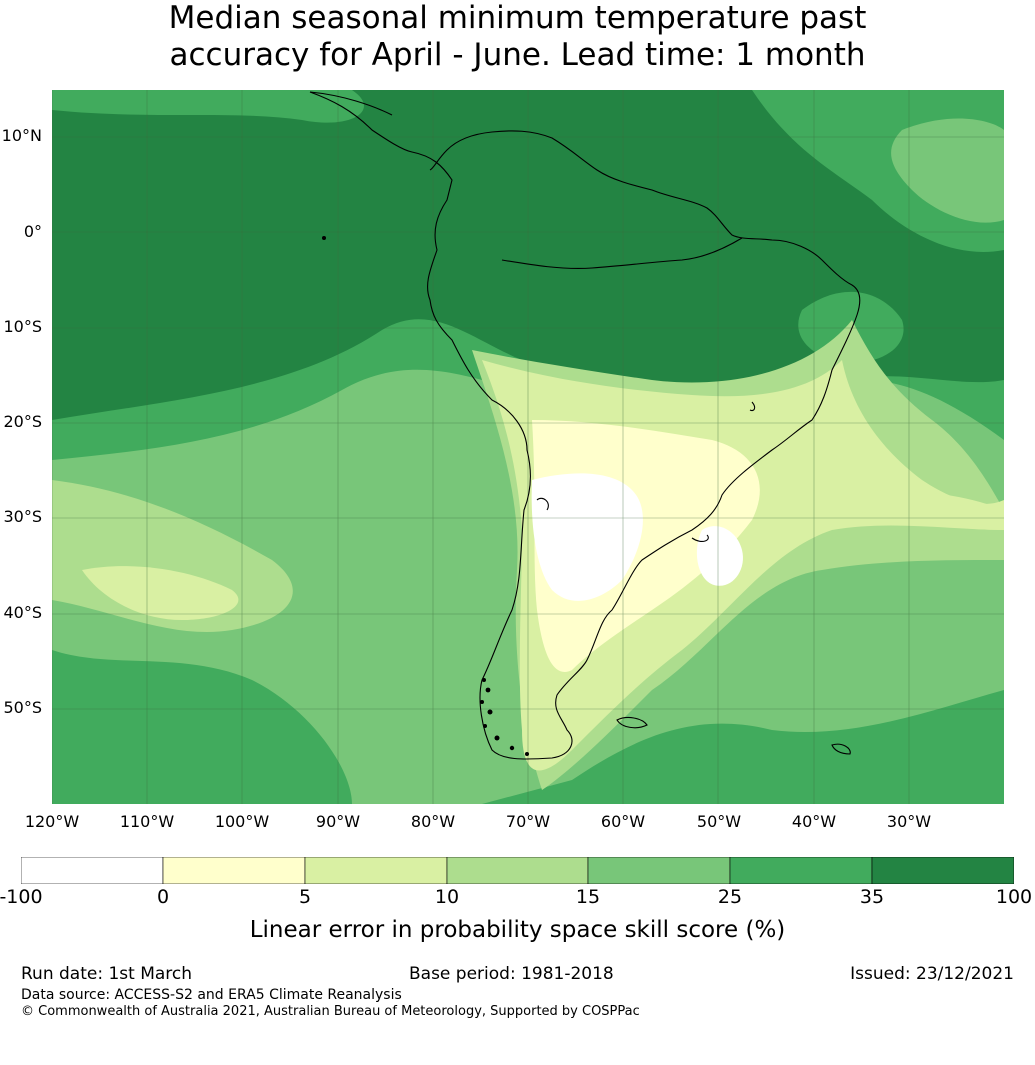 This screenshot has width=1035, height=1065. I want to click on issued-date: Issued: 23/12/2021, so click(932, 974).